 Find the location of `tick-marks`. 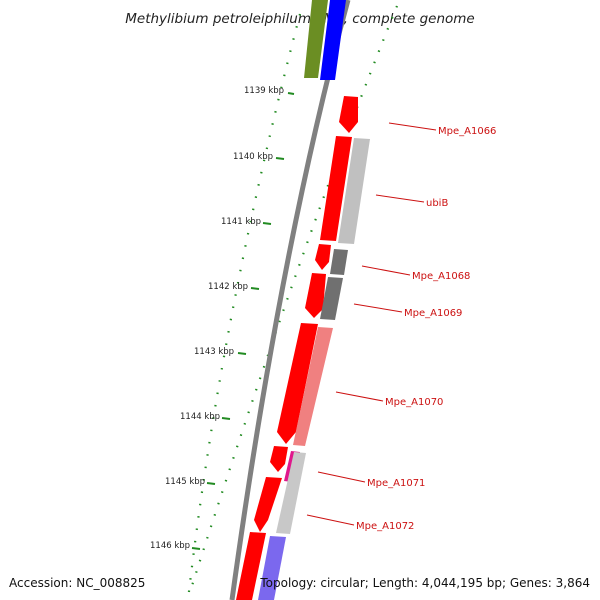

tick-marks is located at coordinates (243, 321).